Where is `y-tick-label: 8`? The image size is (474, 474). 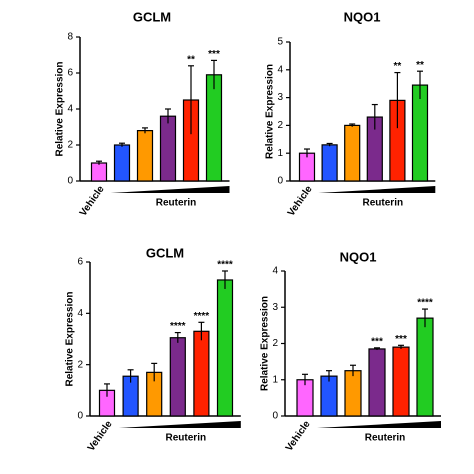
y-tick-label: 8 is located at coordinates (70, 37).